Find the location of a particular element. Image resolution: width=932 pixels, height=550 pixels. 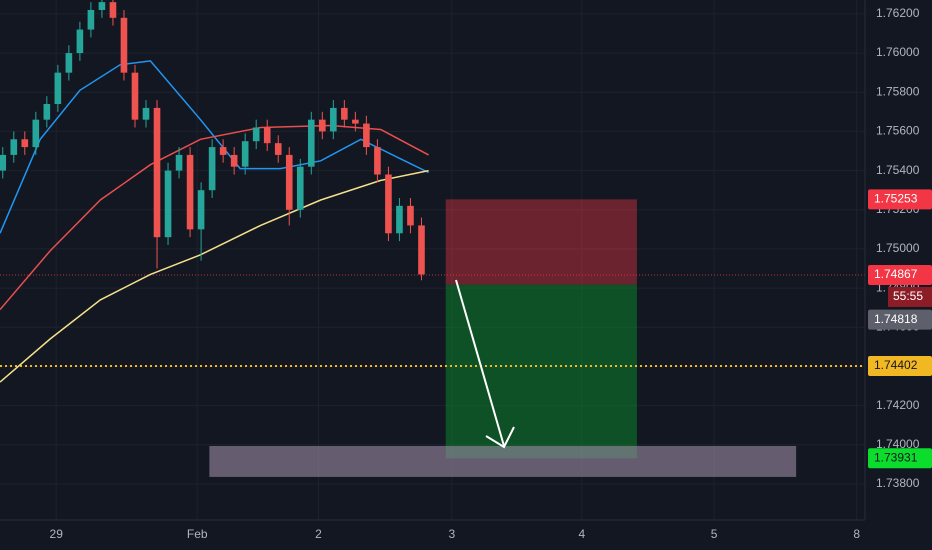

y-tick-label: 1.75800 is located at coordinates (898, 91).